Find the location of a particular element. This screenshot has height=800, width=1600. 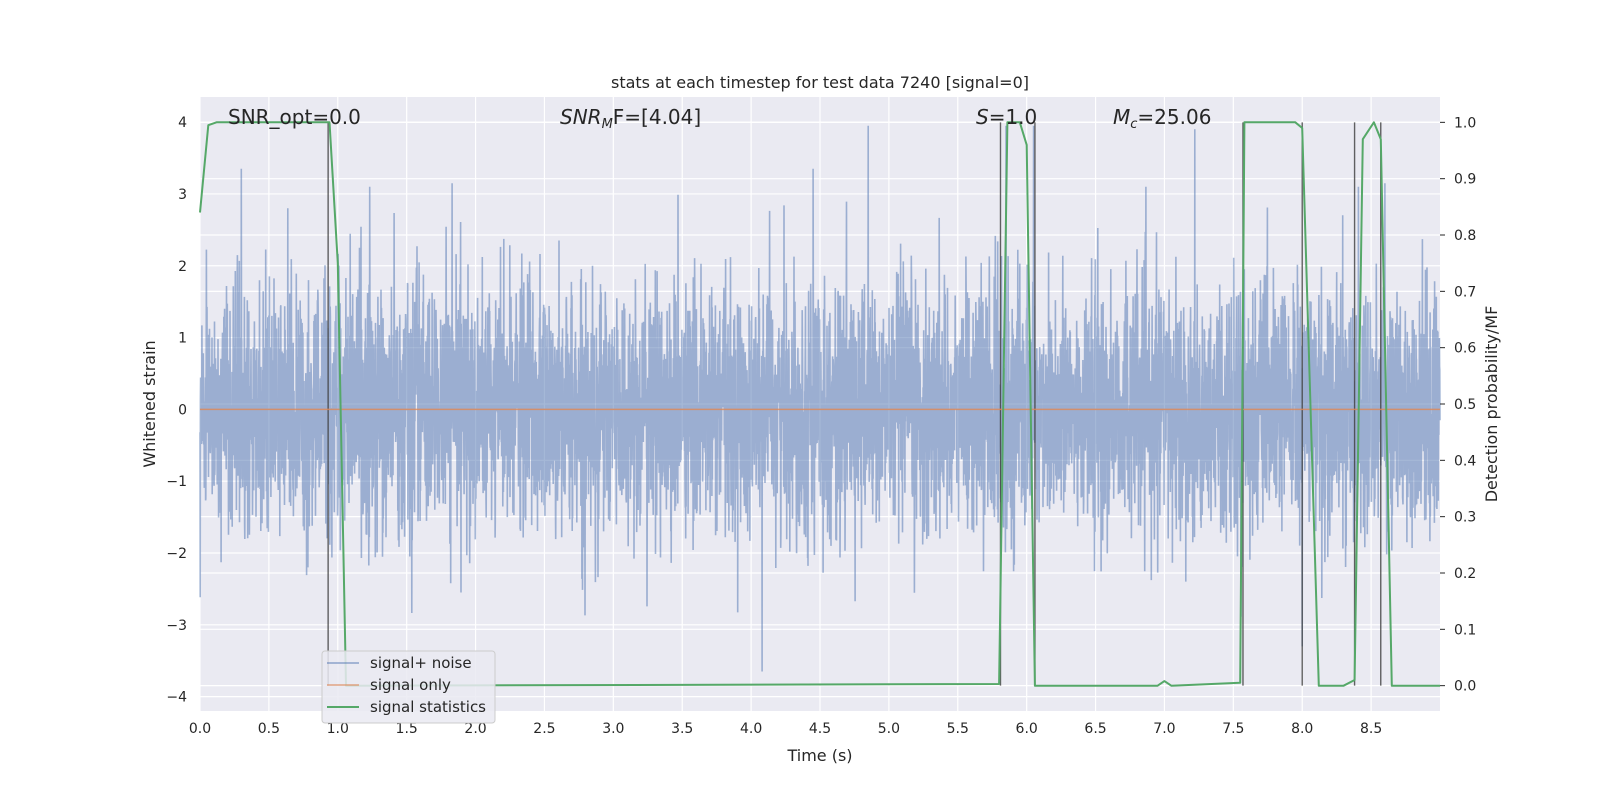

right-y-tick-label: 1.0 is located at coordinates (1465, 123).